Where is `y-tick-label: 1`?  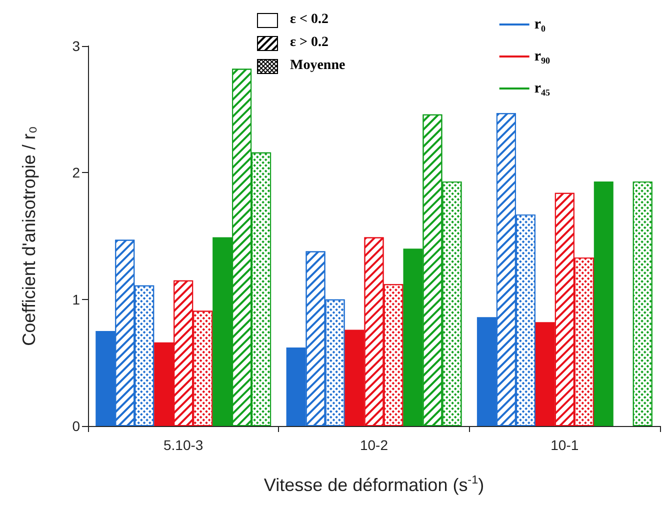 y-tick-label: 1 is located at coordinates (76, 299).